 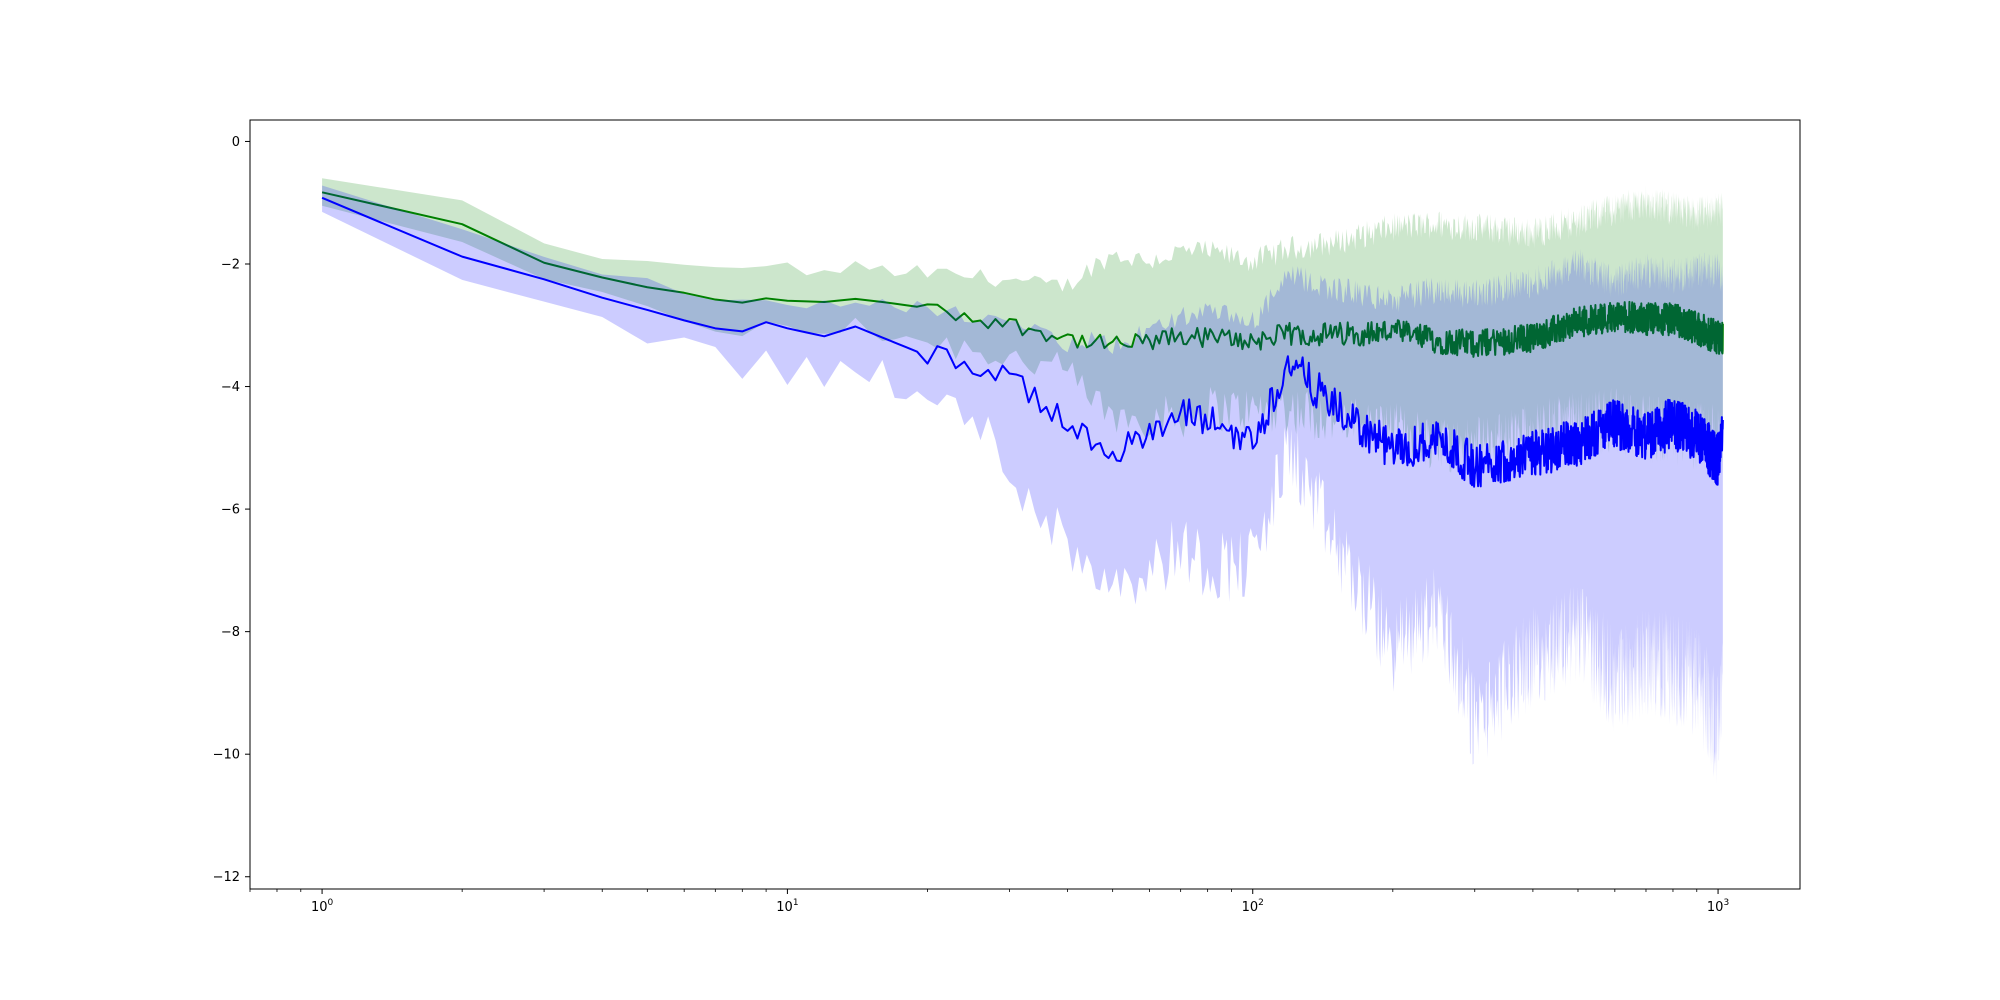 I want to click on x-axis: 100 10¹ 10² 10³, so click(x=989, y=902).